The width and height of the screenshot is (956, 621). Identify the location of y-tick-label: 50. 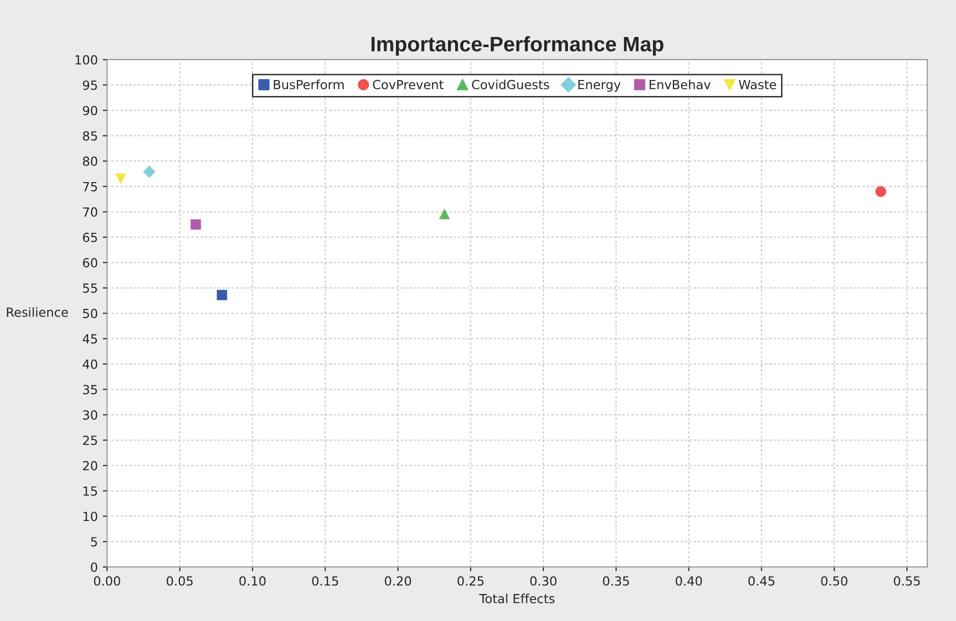
(90, 313).